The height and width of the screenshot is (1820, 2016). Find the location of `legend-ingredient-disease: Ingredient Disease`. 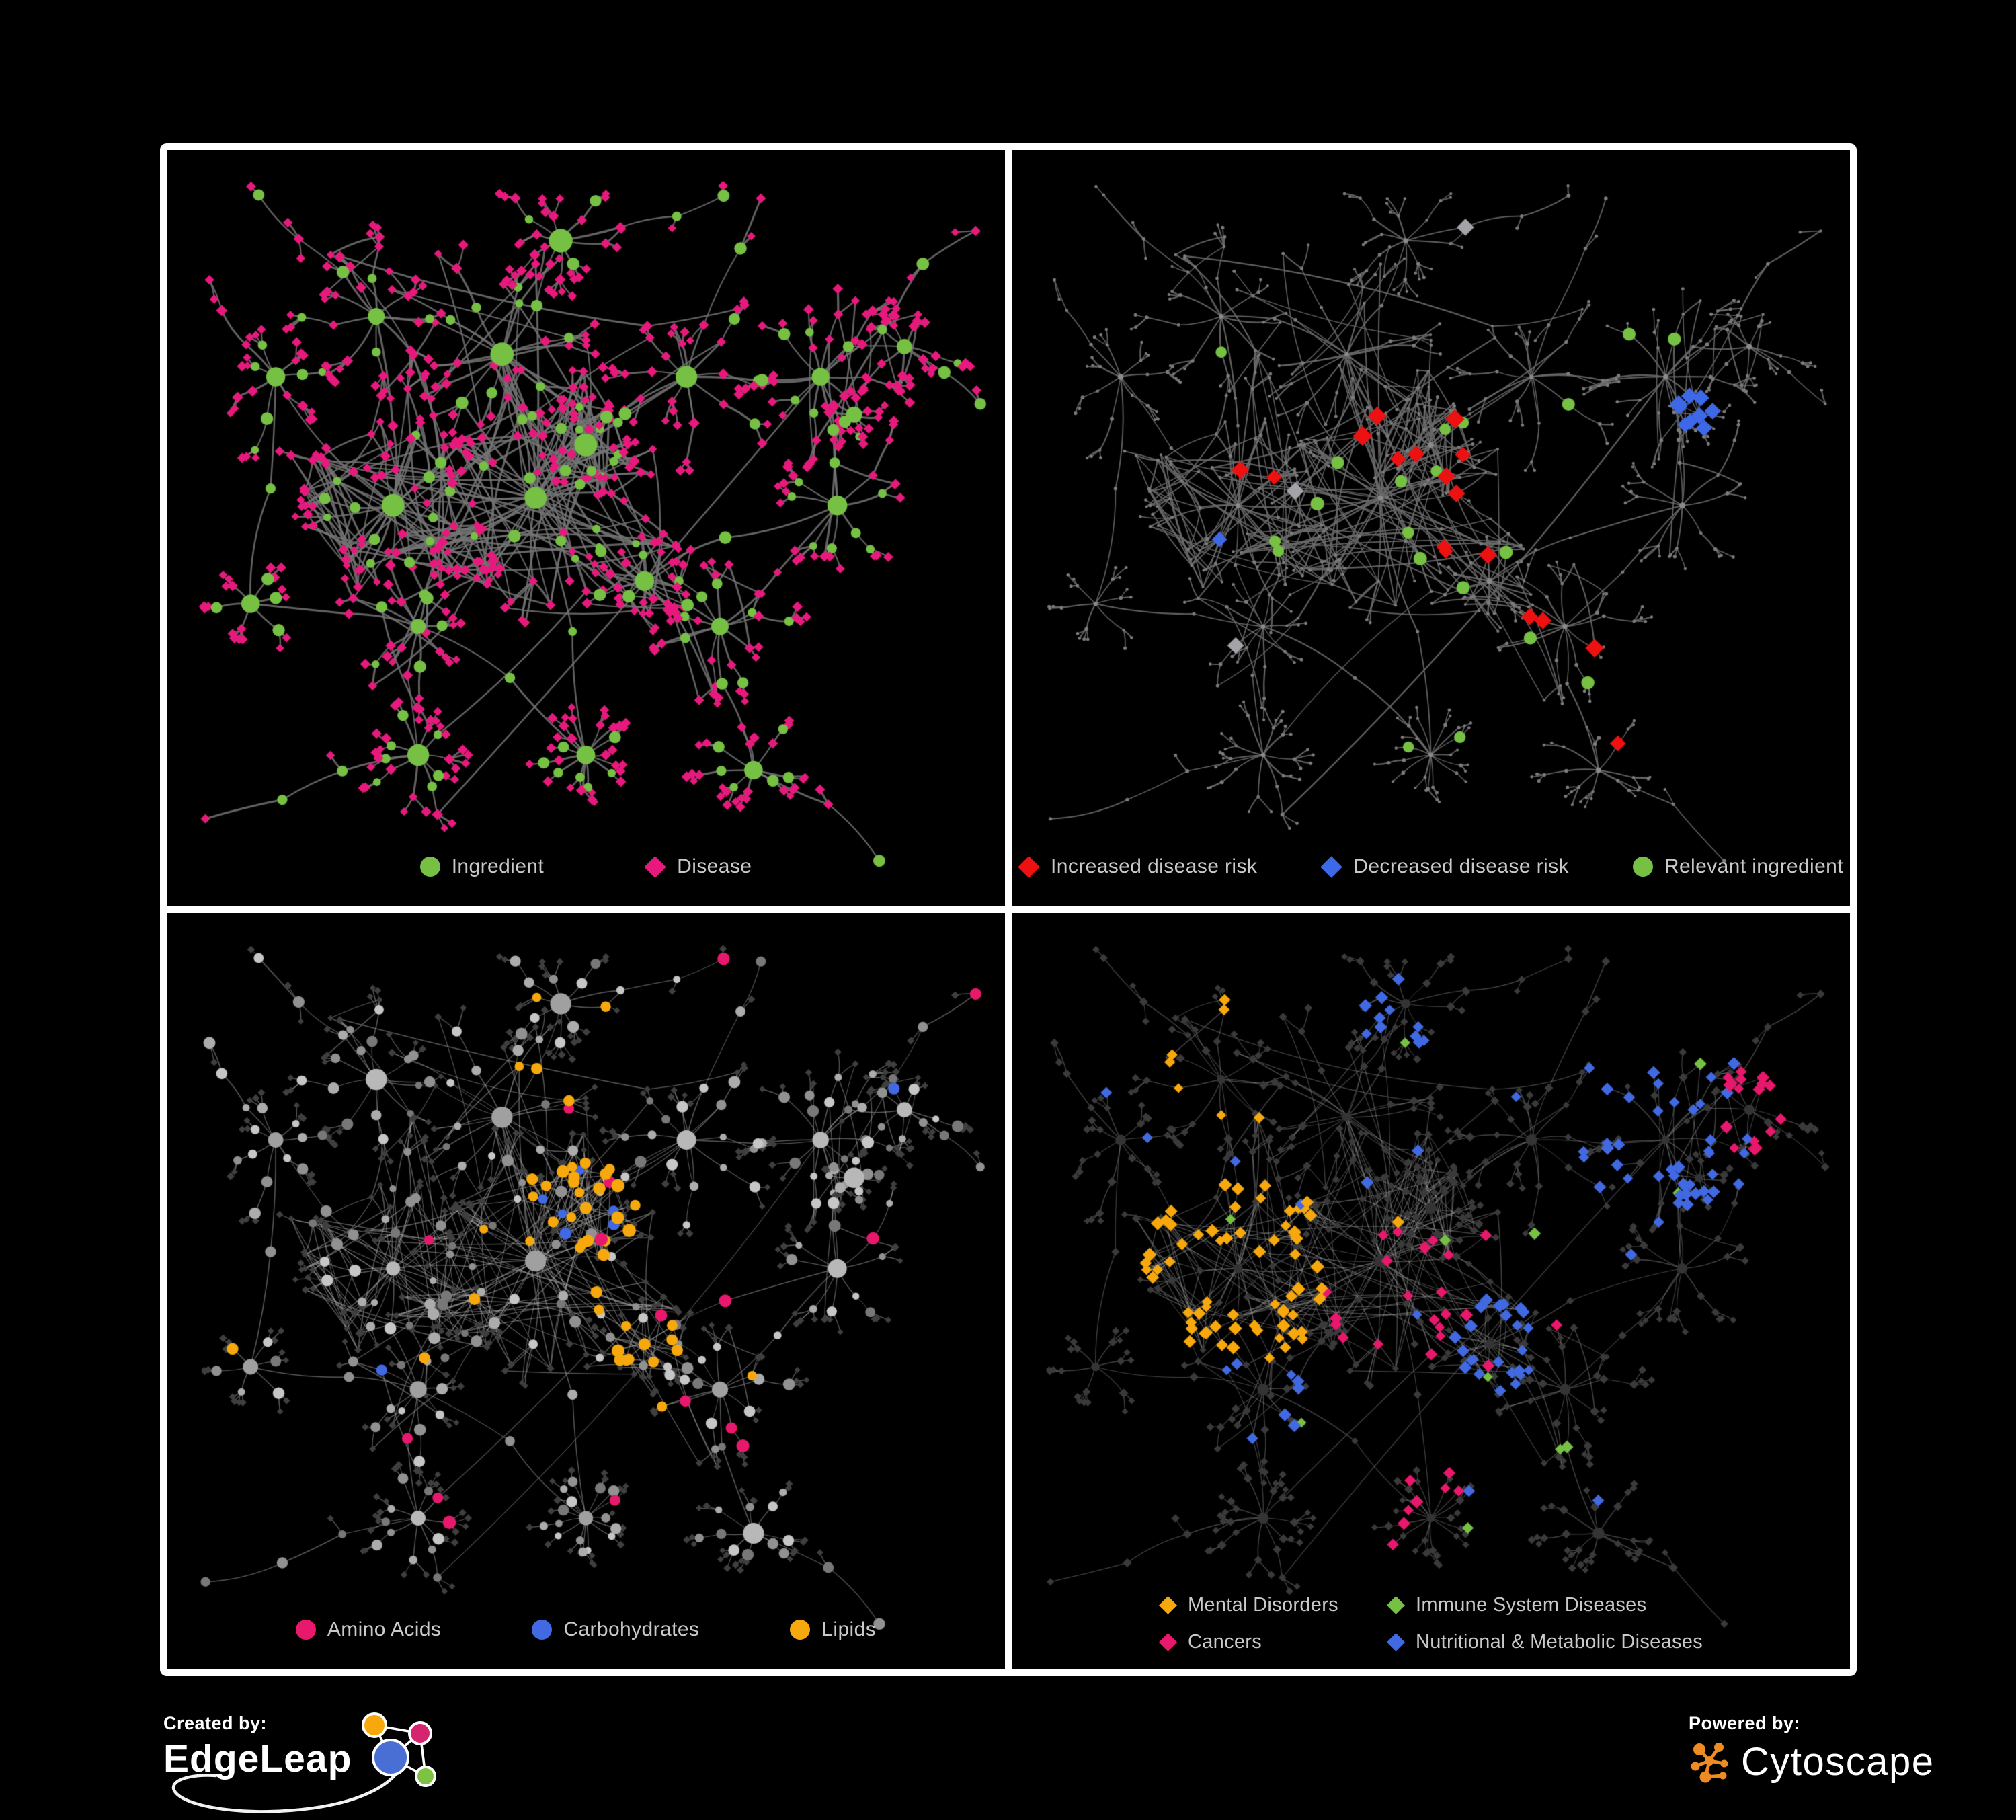

legend-ingredient-disease: Ingredient Disease is located at coordinates (586, 866).